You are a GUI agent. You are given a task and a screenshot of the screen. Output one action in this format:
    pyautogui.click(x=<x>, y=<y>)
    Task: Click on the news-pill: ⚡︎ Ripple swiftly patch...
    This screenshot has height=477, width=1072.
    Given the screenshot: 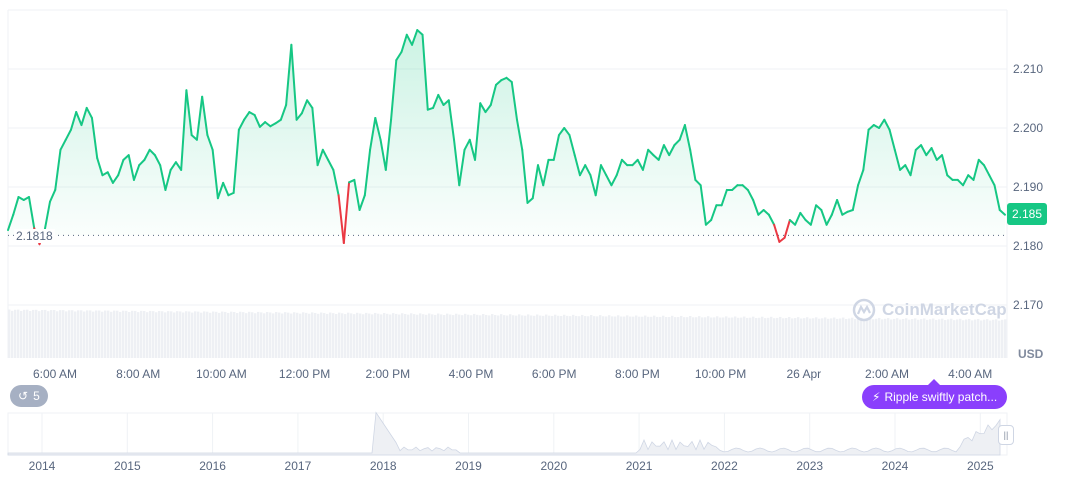 What is the action you would take?
    pyautogui.click(x=935, y=397)
    